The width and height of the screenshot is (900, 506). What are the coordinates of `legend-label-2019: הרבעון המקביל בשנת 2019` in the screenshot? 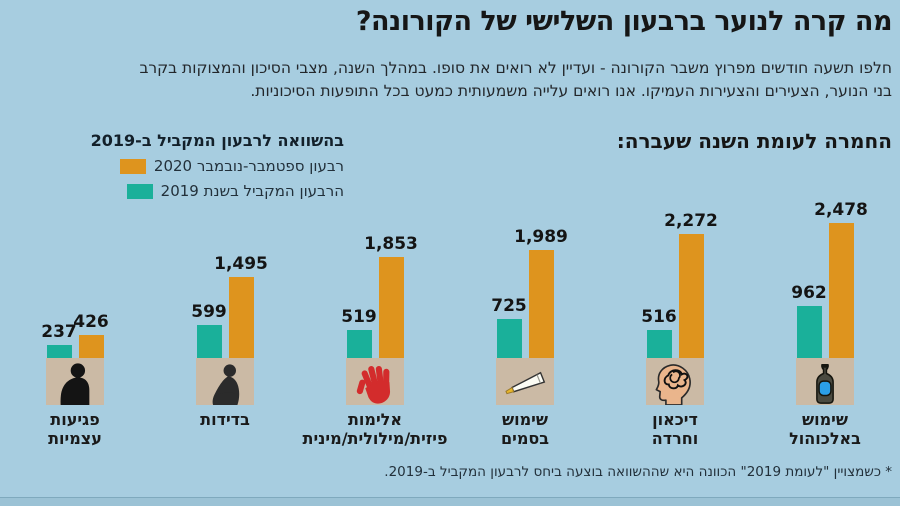 It's located at (252, 191).